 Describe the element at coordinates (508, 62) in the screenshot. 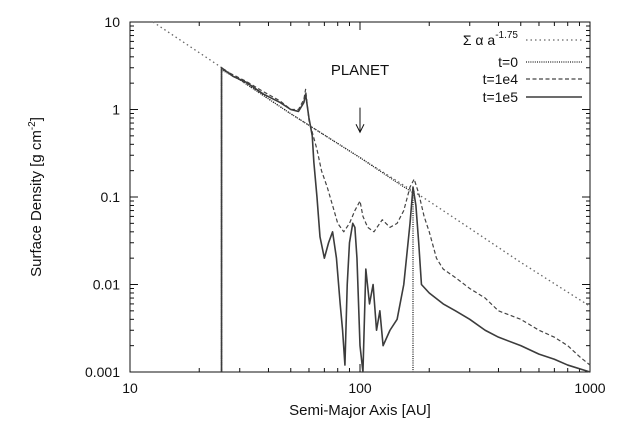

I see `legend-label: t=0` at that location.